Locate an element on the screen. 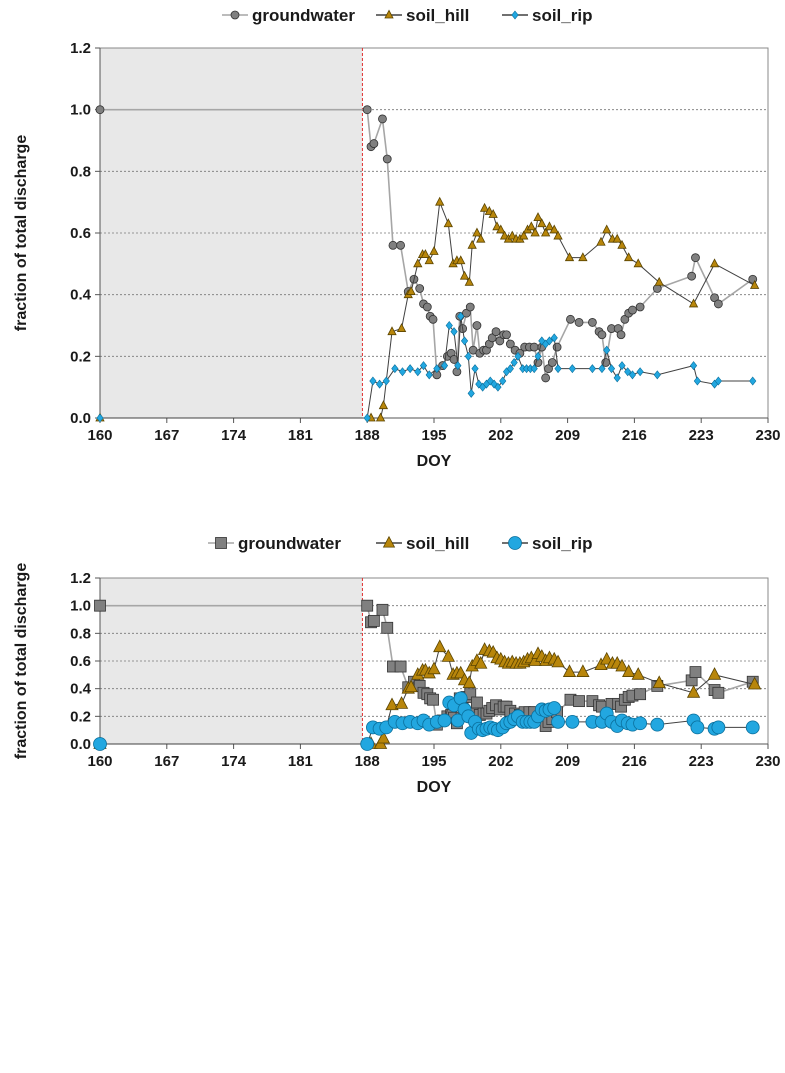 The width and height of the screenshot is (785, 1073). chart-bottom-x-tick-label: 202 is located at coordinates (500, 761).